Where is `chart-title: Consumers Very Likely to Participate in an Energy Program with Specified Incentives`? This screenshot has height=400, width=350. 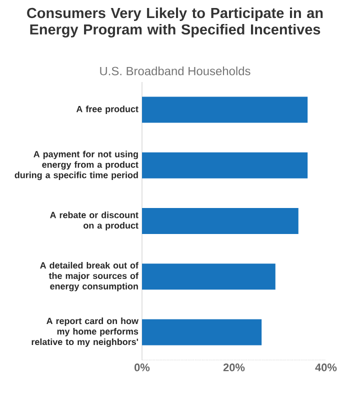 chart-title: Consumers Very Likely to Participate in an Energy Program with Specified Incentives is located at coordinates (175, 23).